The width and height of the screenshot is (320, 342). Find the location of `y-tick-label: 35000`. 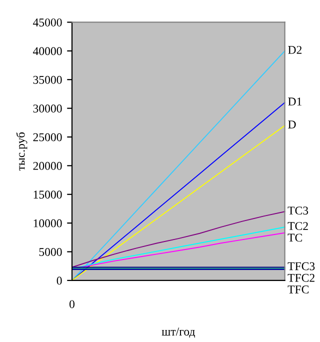

y-tick-label: 35000 is located at coordinates (47, 80).